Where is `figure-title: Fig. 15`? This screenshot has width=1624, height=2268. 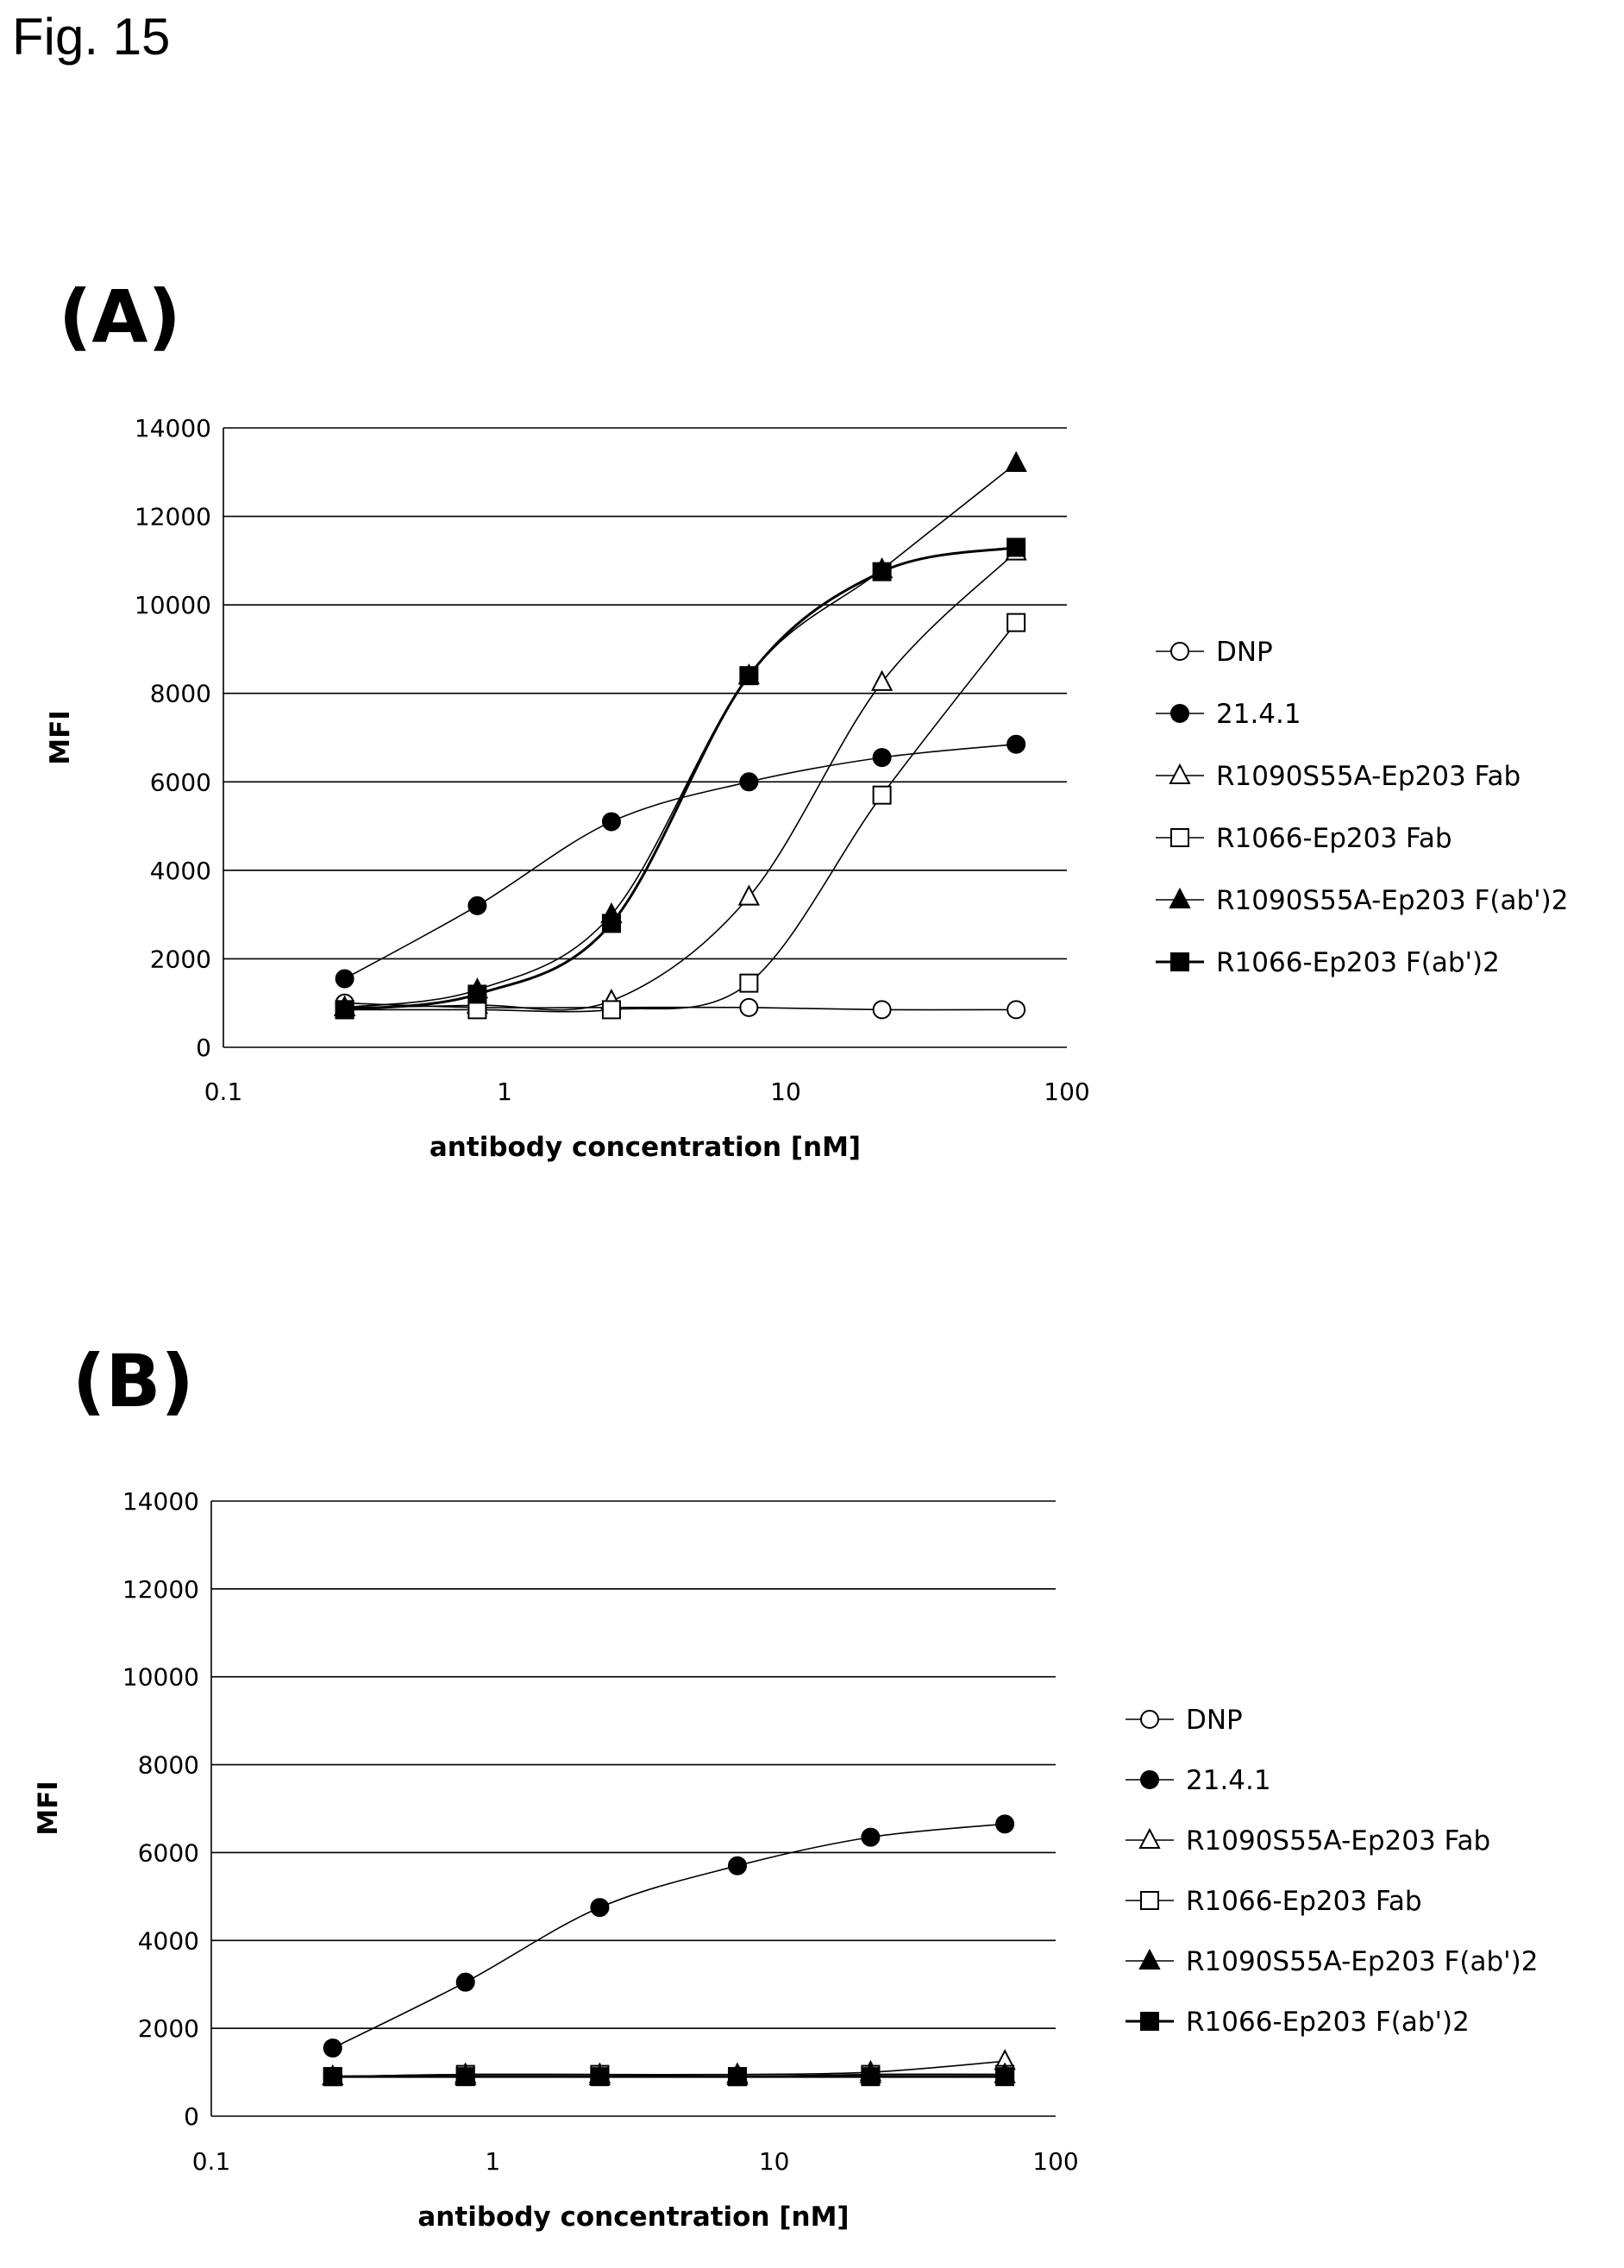 figure-title: Fig. 15 is located at coordinates (91, 37).